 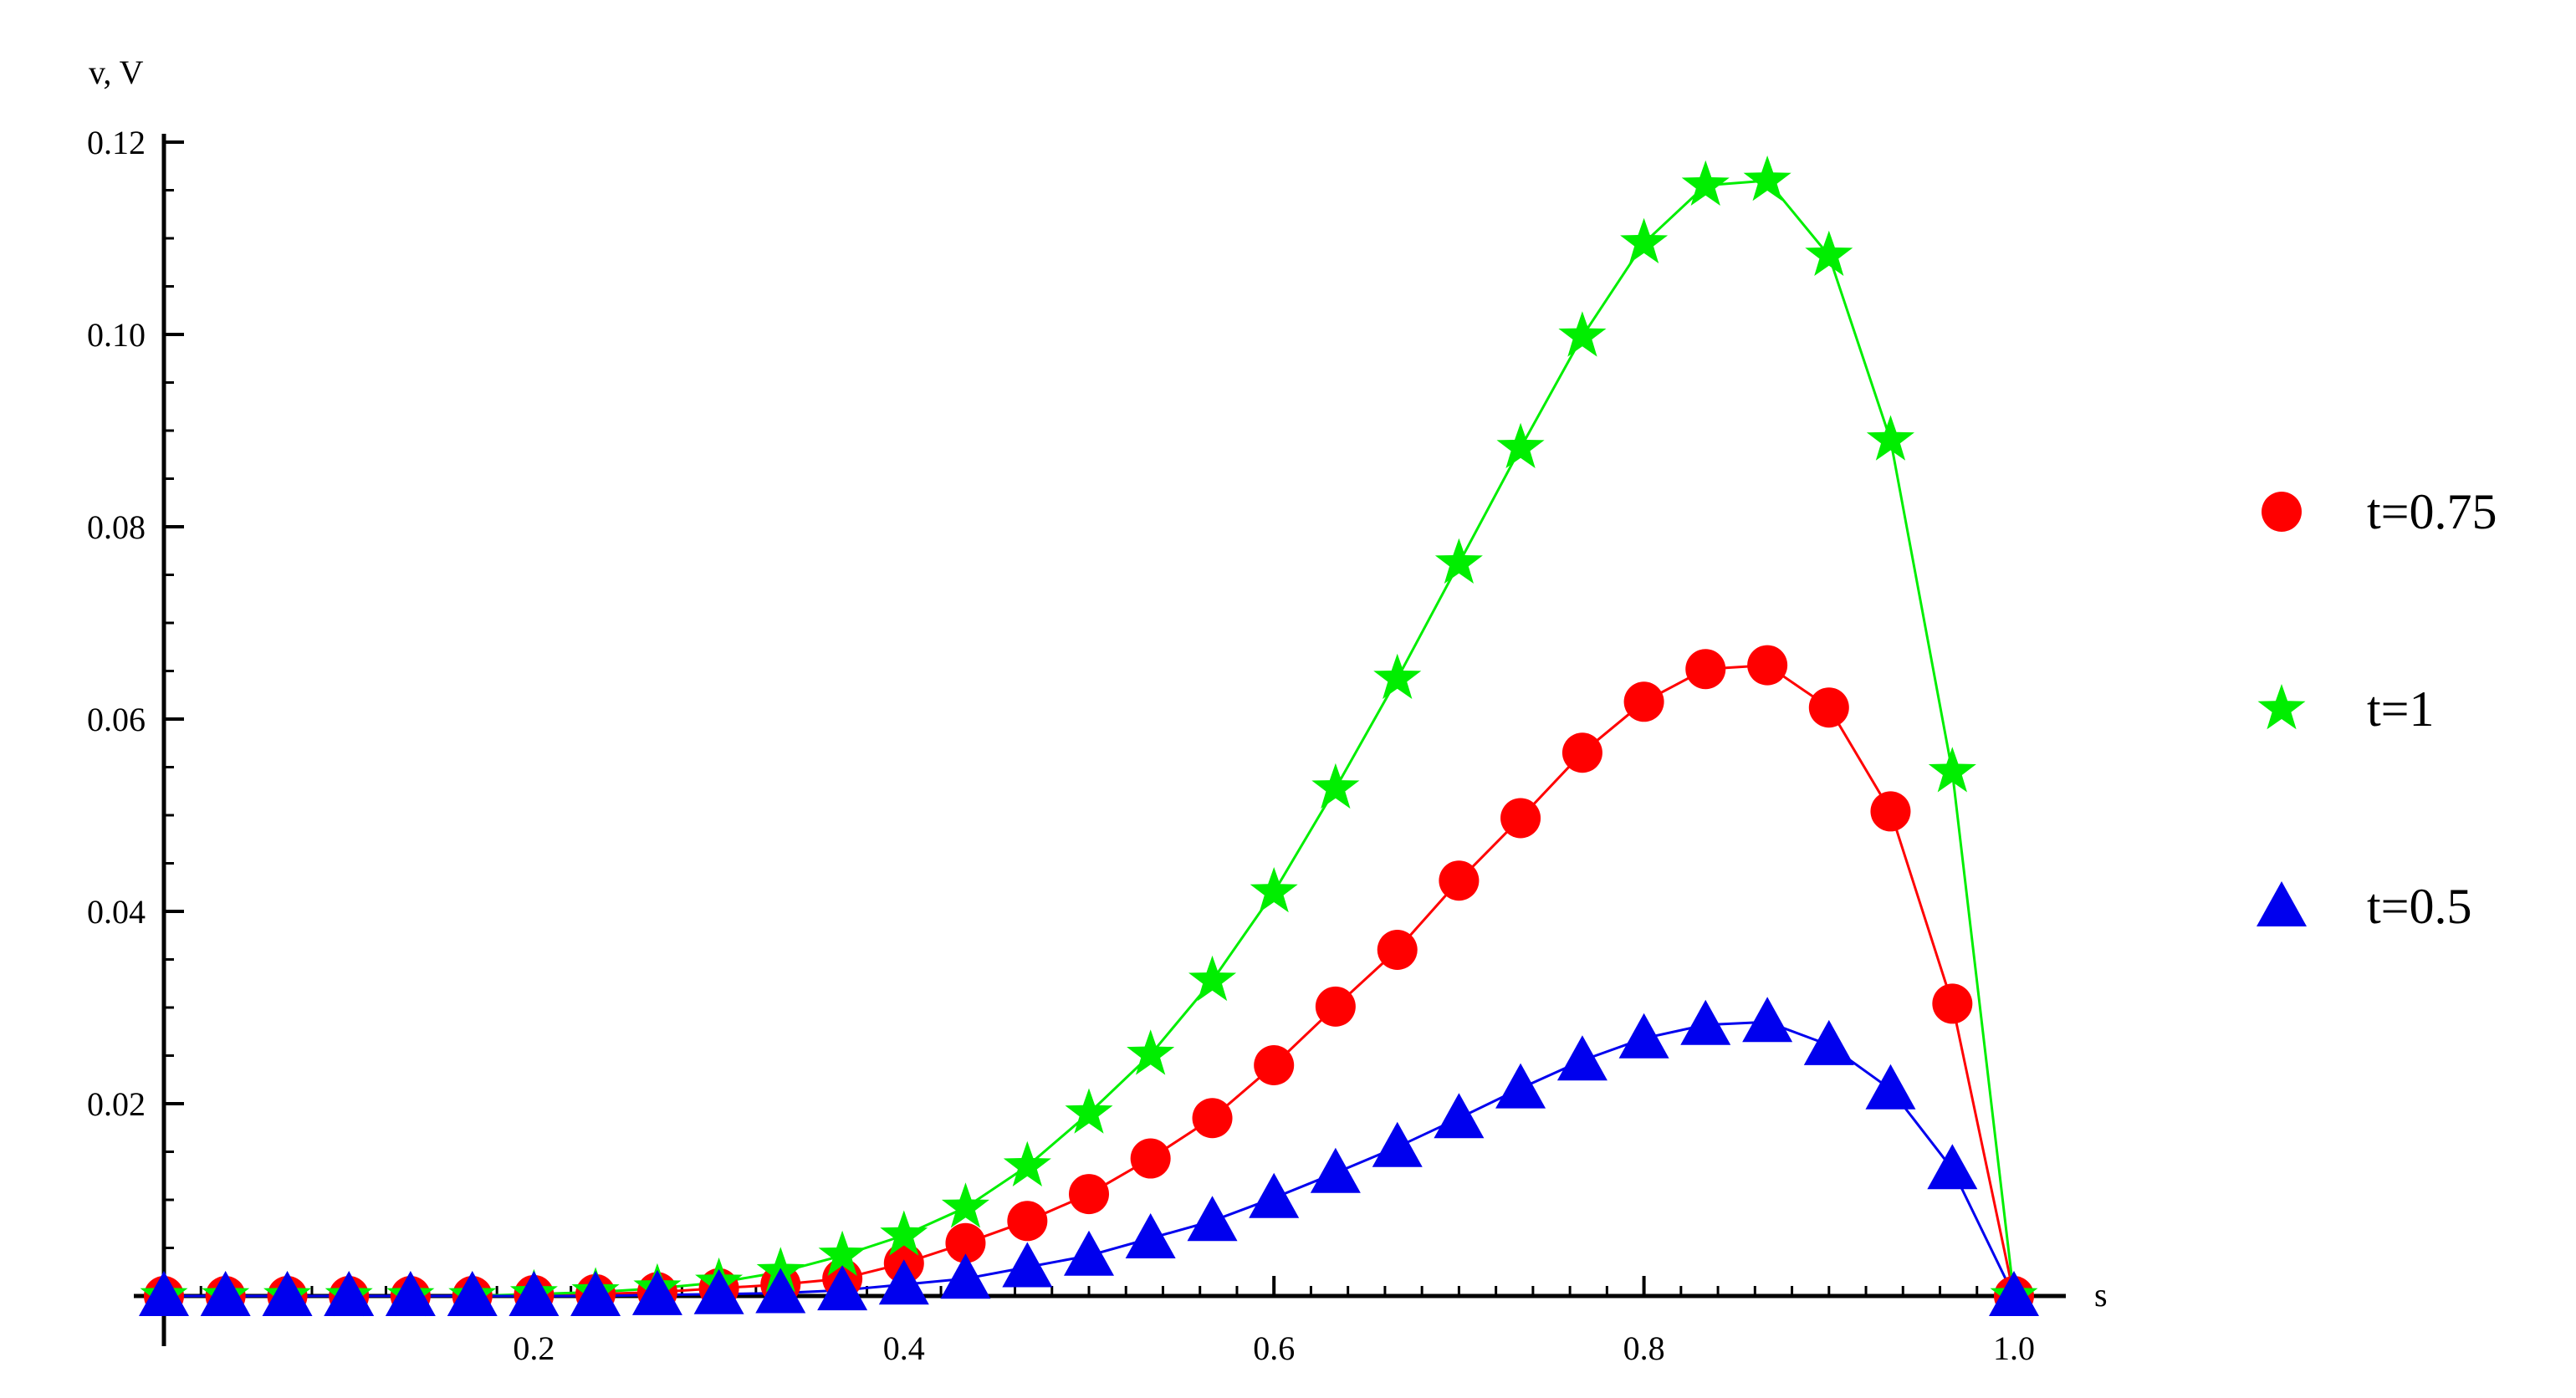 What do you see at coordinates (1274, 1348) in the screenshot?
I see `x-tick-label: 0.6` at bounding box center [1274, 1348].